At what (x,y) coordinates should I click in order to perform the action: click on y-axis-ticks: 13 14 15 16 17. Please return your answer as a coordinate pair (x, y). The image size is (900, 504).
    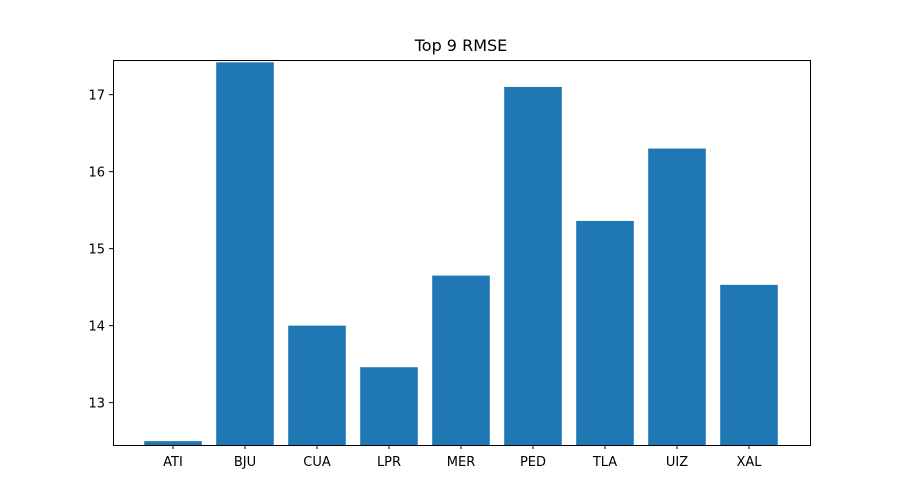
    Looking at the image, I should click on (100, 250).